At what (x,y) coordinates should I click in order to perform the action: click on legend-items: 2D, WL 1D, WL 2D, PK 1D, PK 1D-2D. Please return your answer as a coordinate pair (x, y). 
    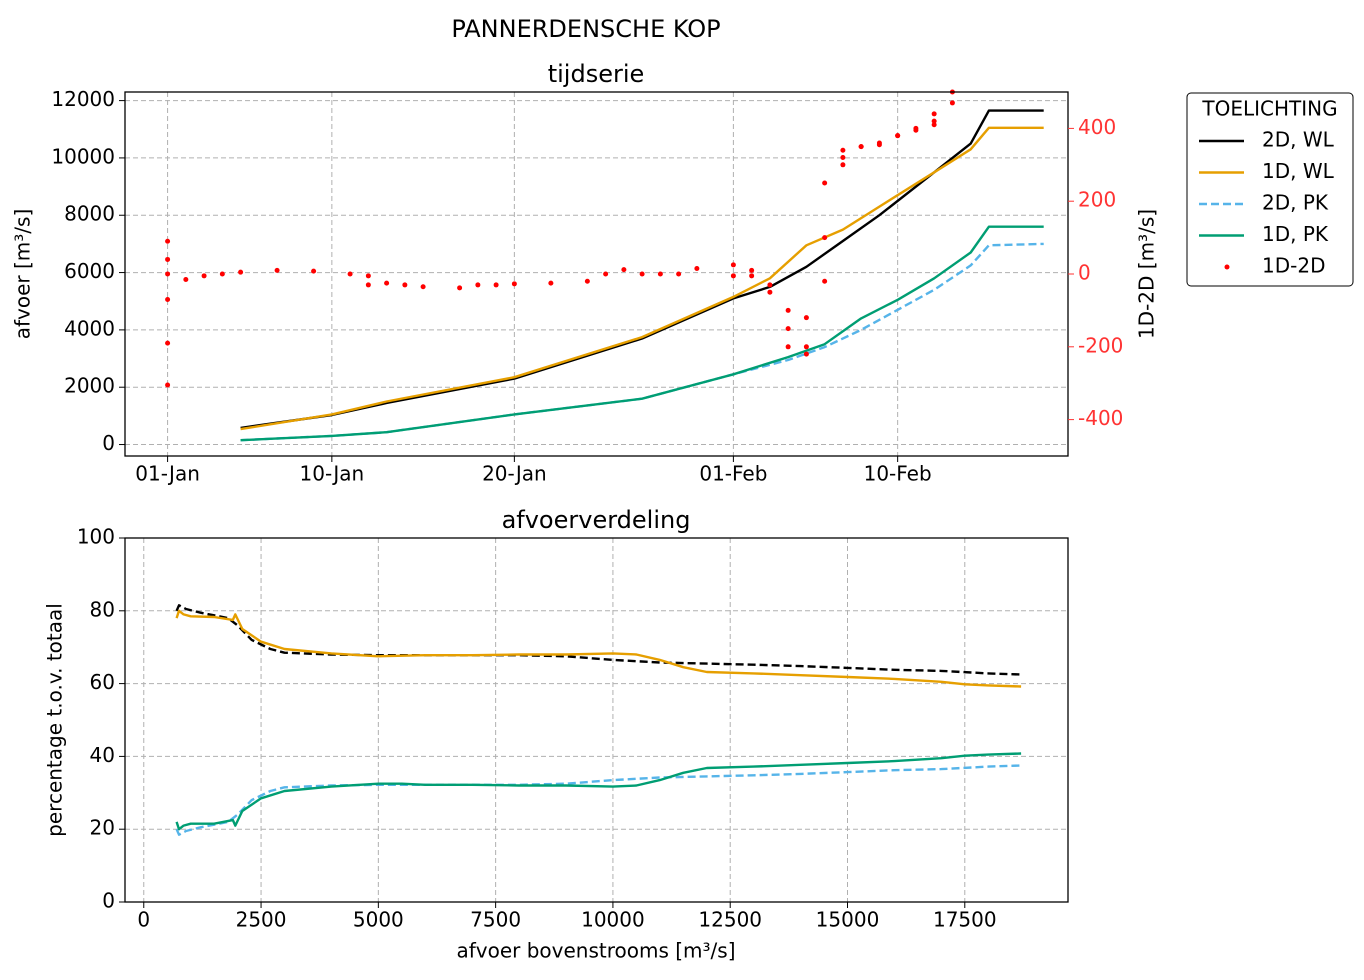
    Looking at the image, I should click on (1267, 203).